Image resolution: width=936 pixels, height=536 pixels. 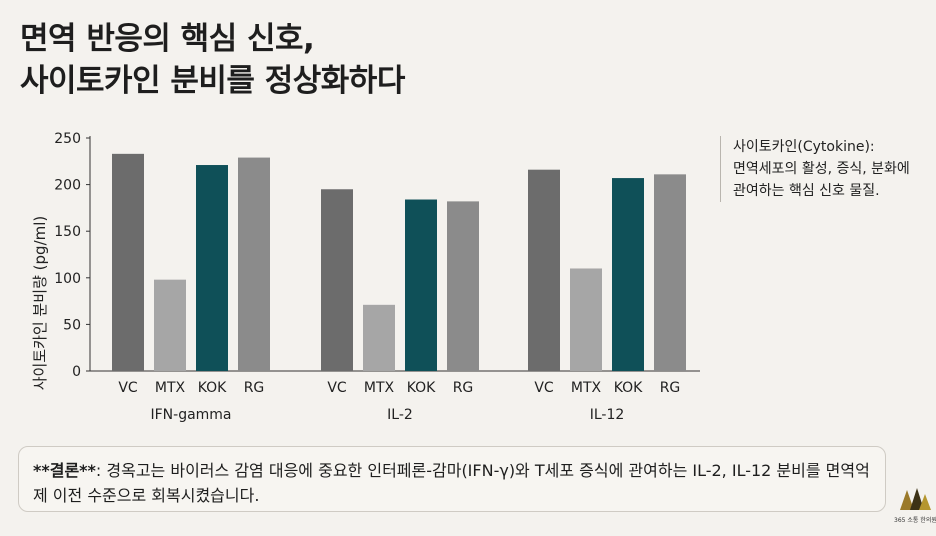 I want to click on clinic-logo: 365 소통 한의원, so click(x=915, y=510).